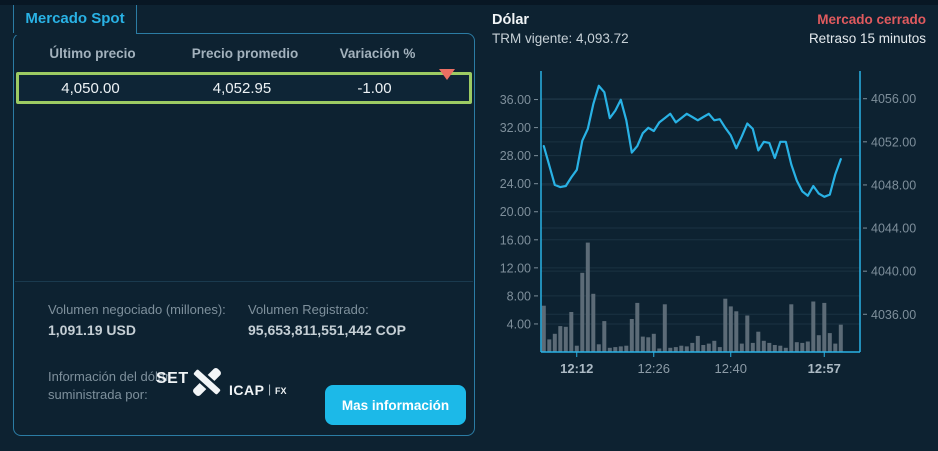 This screenshot has height=451, width=938. What do you see at coordinates (519, 296) in the screenshot?
I see `svg-text: 8.00` at bounding box center [519, 296].